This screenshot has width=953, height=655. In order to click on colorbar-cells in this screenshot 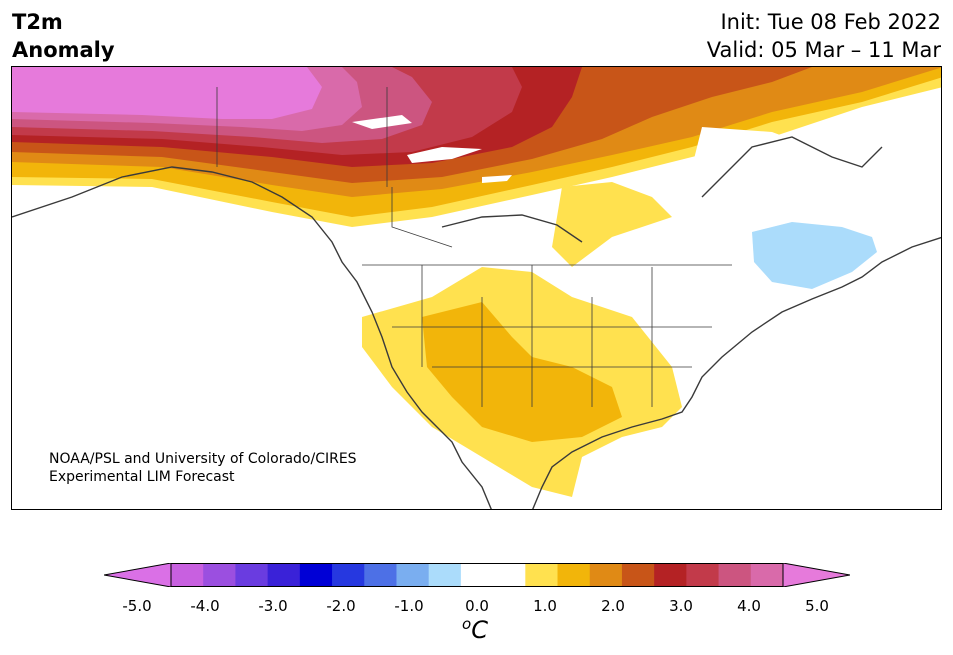, I will do `click(477, 575)`.